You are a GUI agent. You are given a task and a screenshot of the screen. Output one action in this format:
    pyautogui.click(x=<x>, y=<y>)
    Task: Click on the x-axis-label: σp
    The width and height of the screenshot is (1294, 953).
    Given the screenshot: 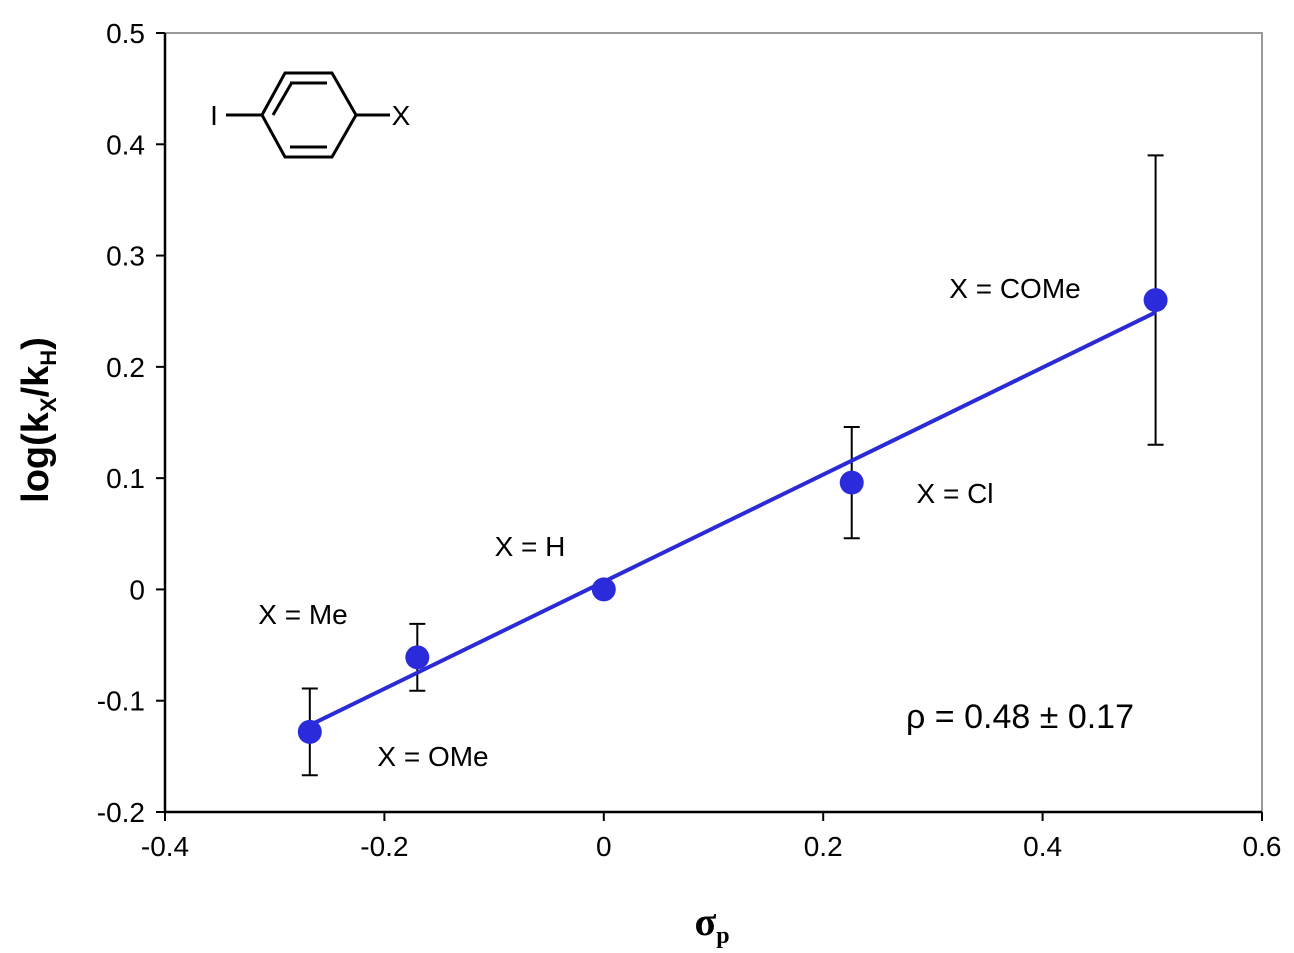 What is the action you would take?
    pyautogui.click(x=711, y=923)
    